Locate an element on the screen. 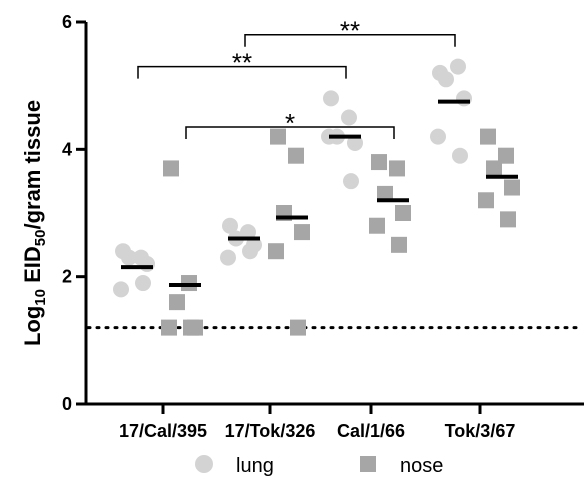 Image resolution: width=584 pixels, height=494 pixels. y-axis-label-subscript: 10 is located at coordinates (40, 297).